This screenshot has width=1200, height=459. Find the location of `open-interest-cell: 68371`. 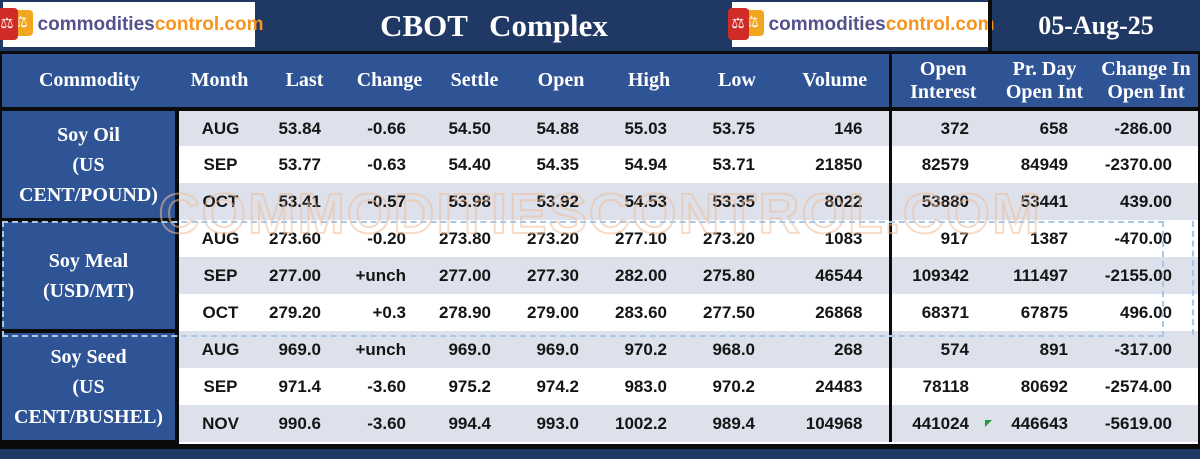

open-interest-cell: 68371 is located at coordinates (941, 312).